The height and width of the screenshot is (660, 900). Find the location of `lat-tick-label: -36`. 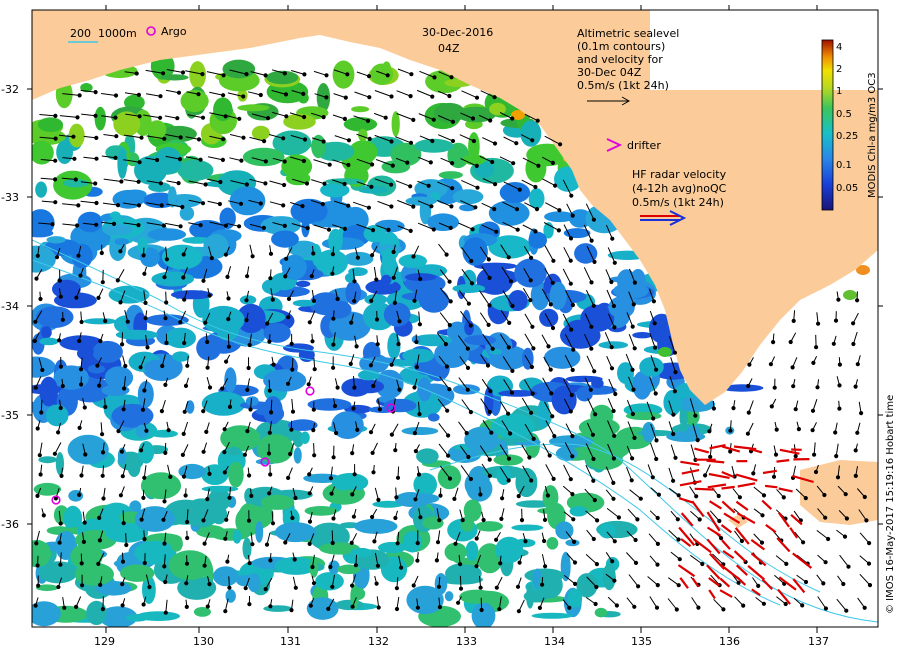

lat-tick-label: -36 is located at coordinates (10, 524).